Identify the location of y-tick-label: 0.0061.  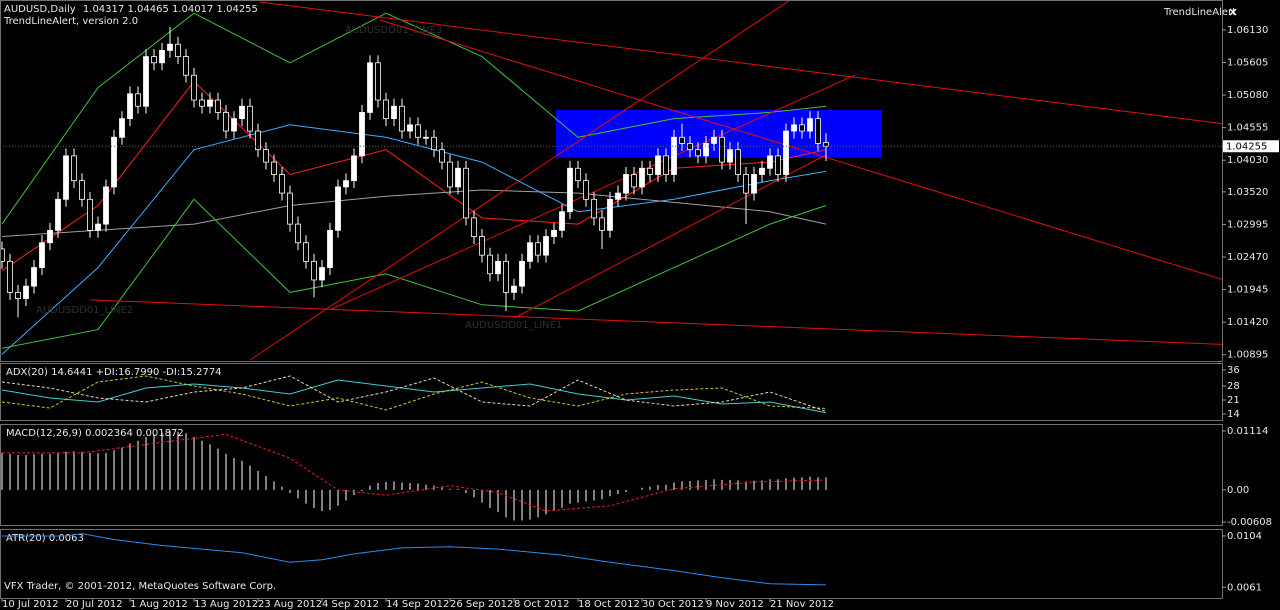
(1244, 587).